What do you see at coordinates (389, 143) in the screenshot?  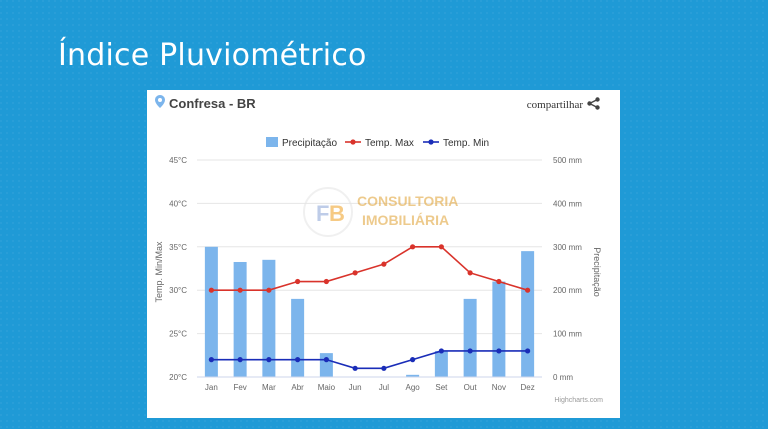 I see `legend-label-tmax: Temp. Max` at bounding box center [389, 143].